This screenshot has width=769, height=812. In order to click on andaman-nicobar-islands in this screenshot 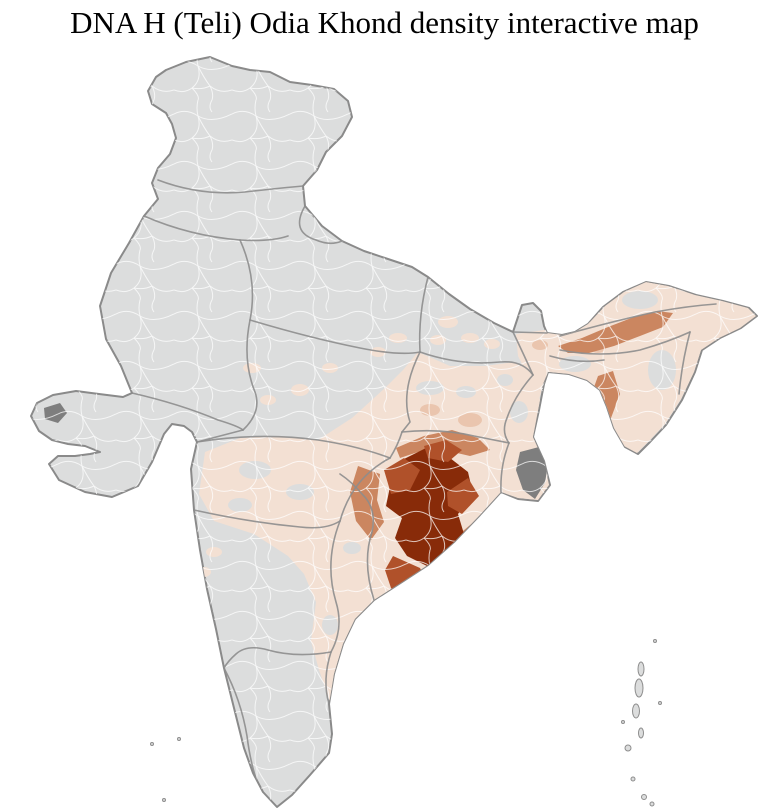, I will do `click(641, 723)`.